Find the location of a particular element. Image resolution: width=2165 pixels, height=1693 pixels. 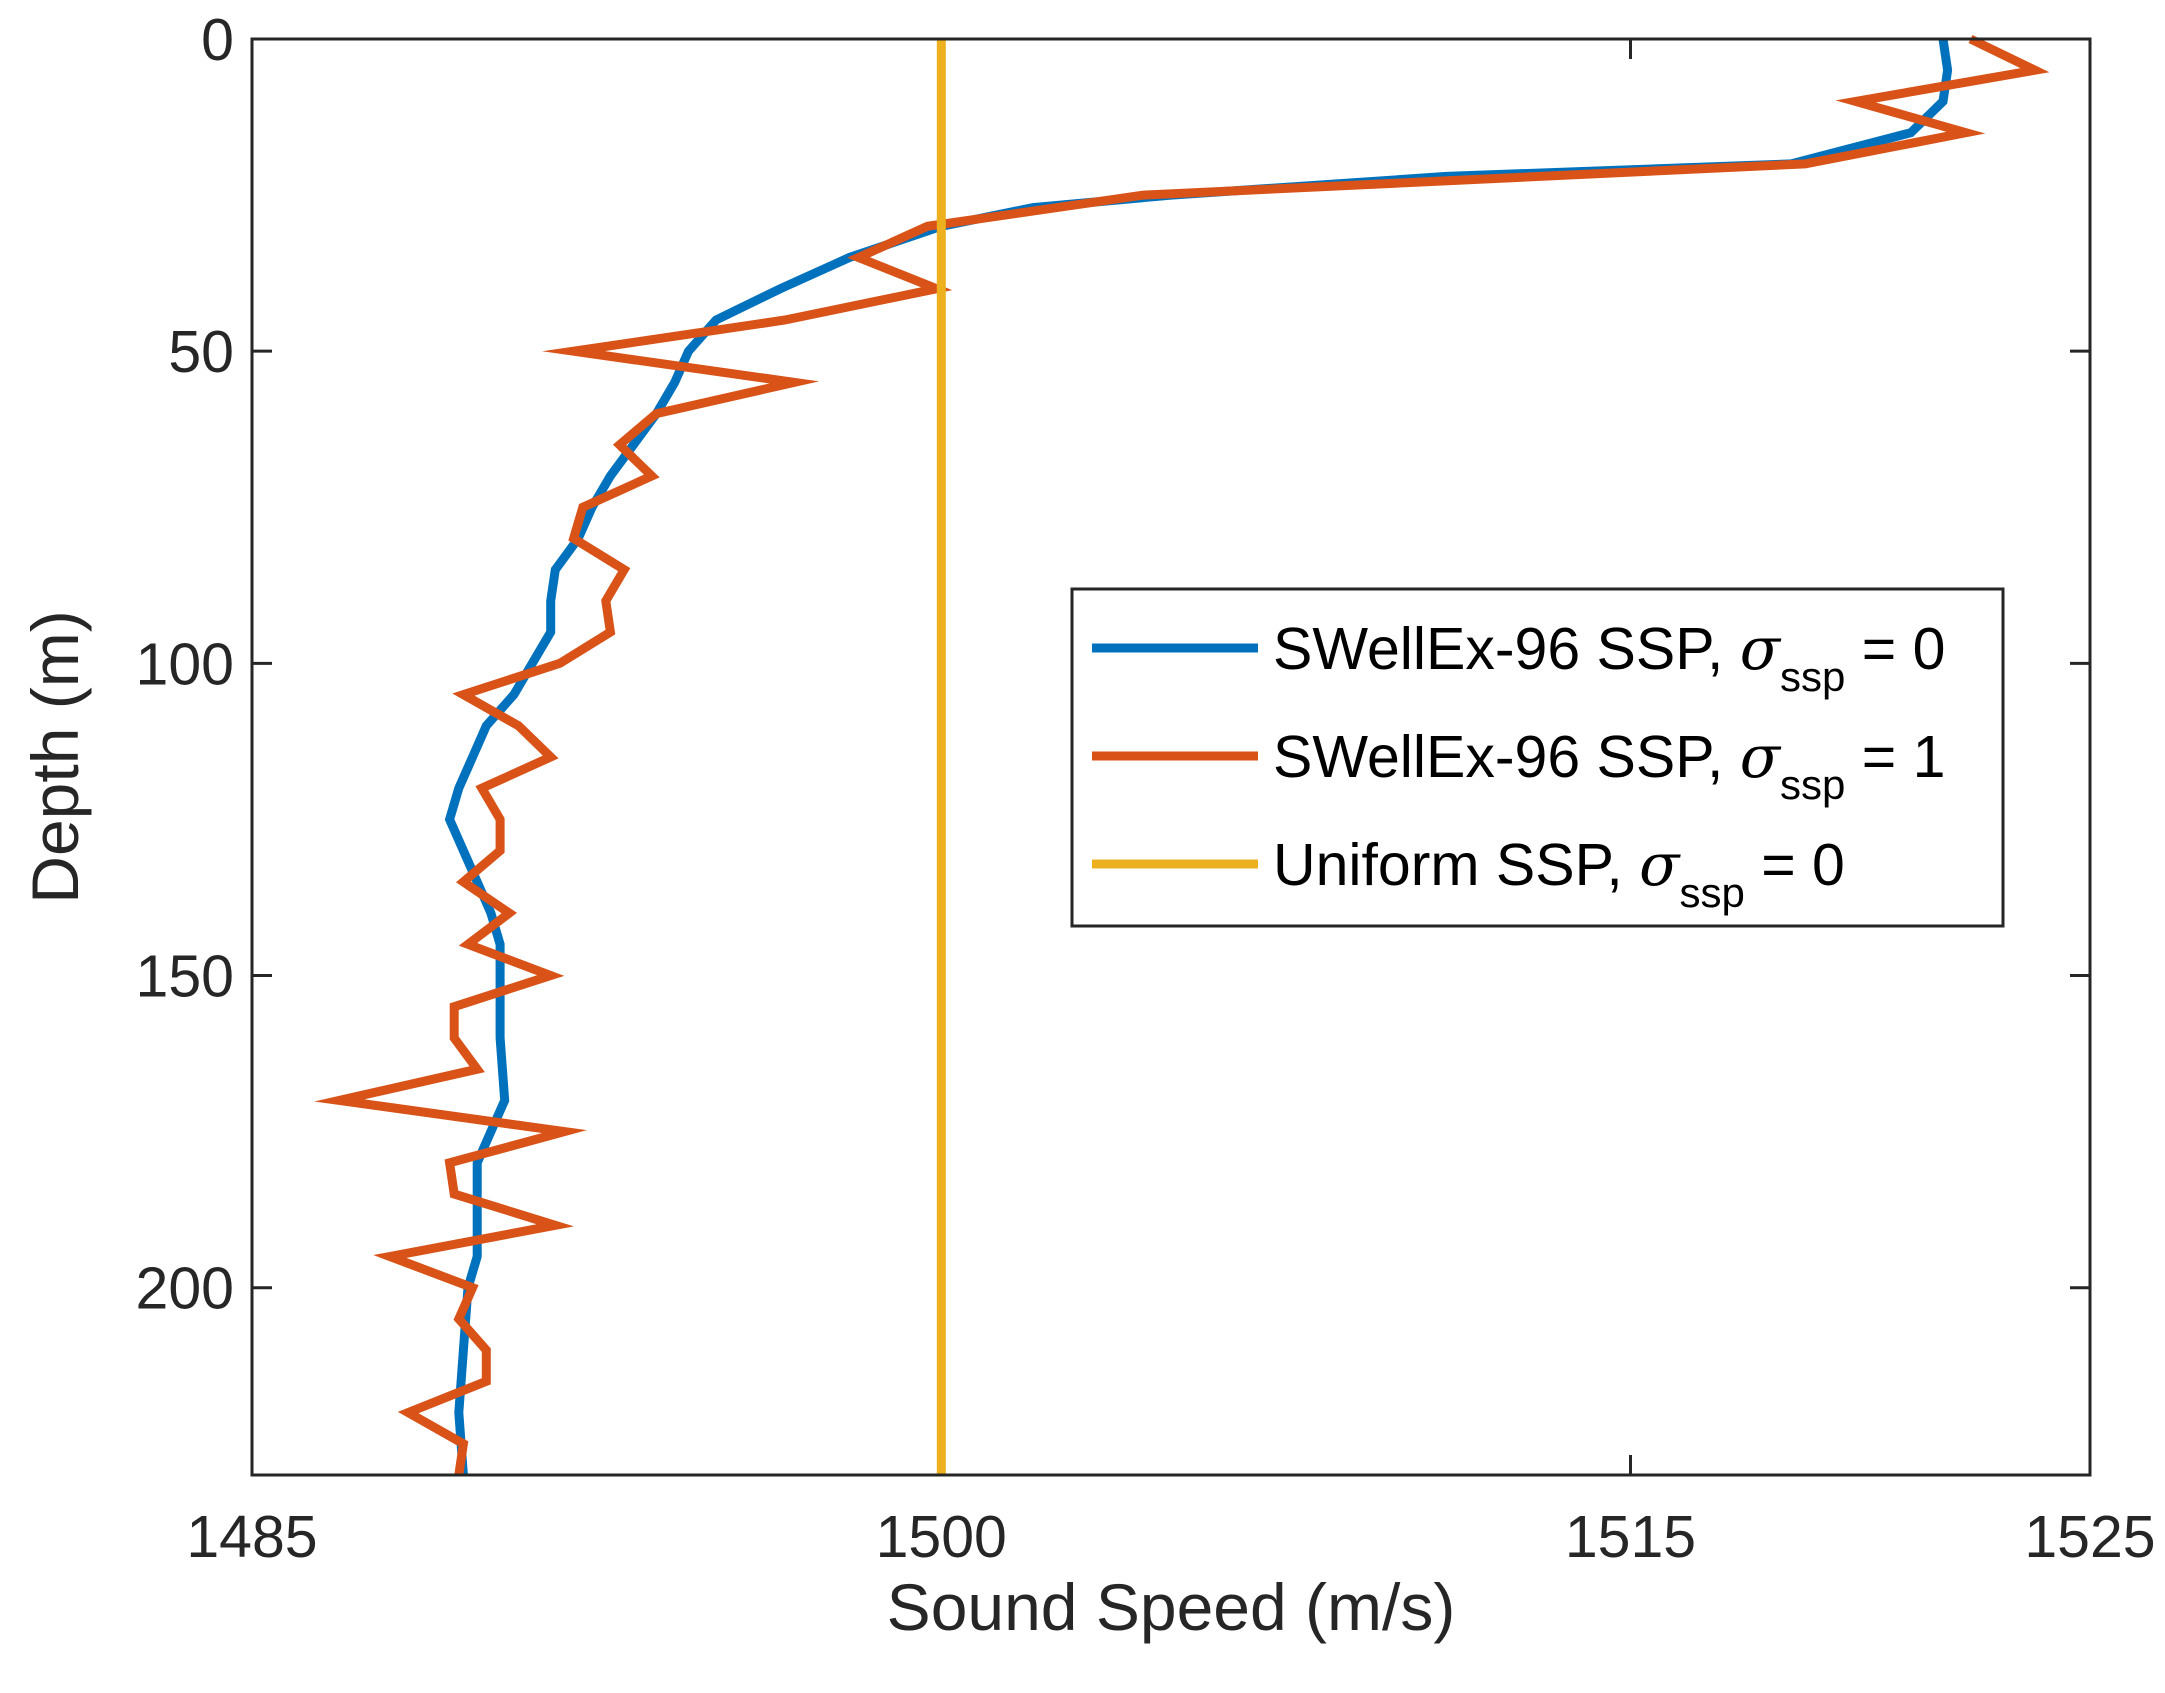

x-tick-label: 1525 is located at coordinates (2089, 1537).